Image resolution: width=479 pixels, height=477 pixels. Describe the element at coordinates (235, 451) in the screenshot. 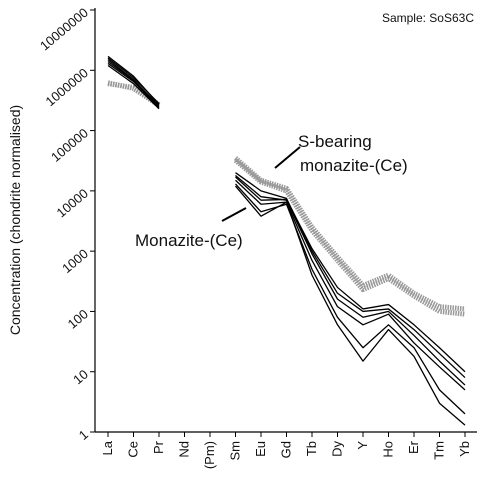

I see `x-tick-label: Sm` at that location.